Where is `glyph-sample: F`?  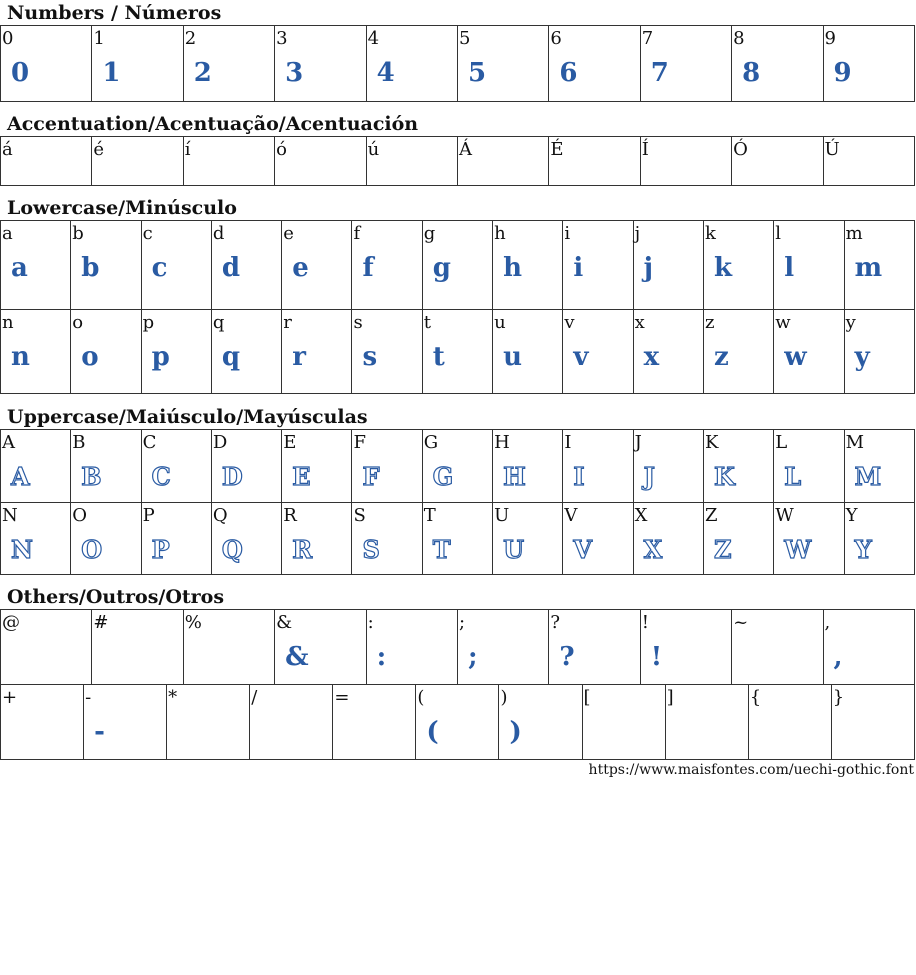
glyph-sample: F is located at coordinates (371, 476).